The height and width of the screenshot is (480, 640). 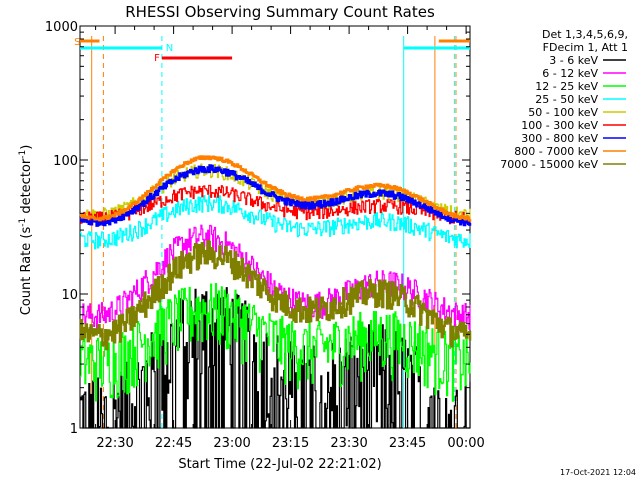 What do you see at coordinates (549, 164) in the screenshot?
I see `legend-entry-label: 7000 - 15000 keV` at bounding box center [549, 164].